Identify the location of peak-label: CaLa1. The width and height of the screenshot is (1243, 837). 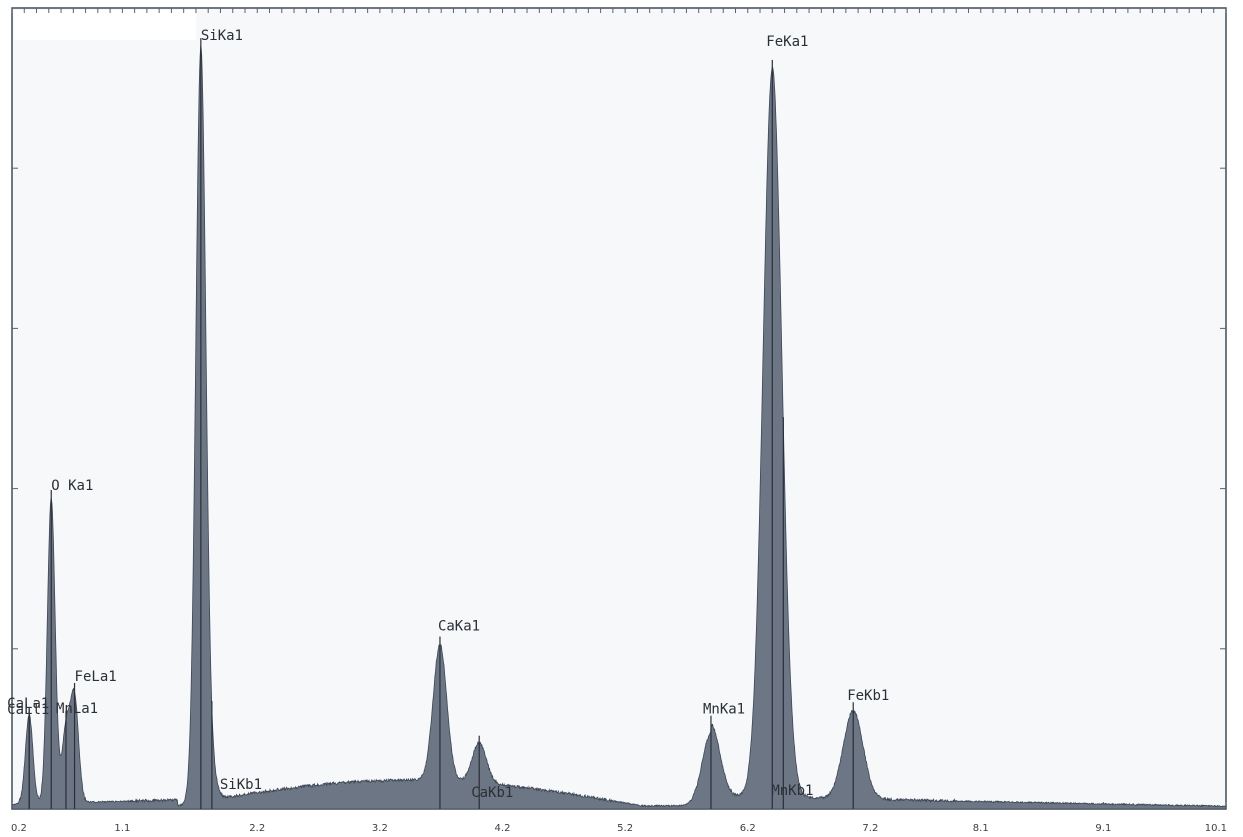
(28, 704).